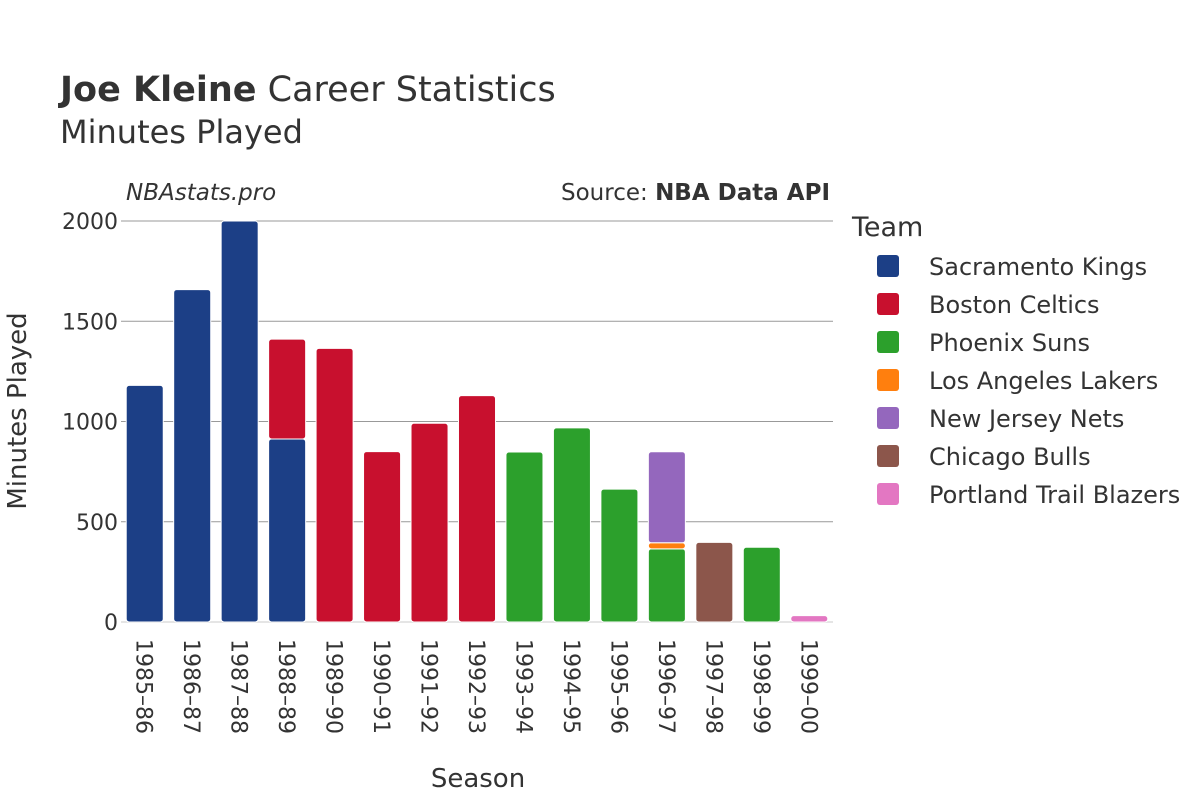 This screenshot has width=1200, height=800. I want to click on x-tick-label: 1997–98, so click(712, 686).